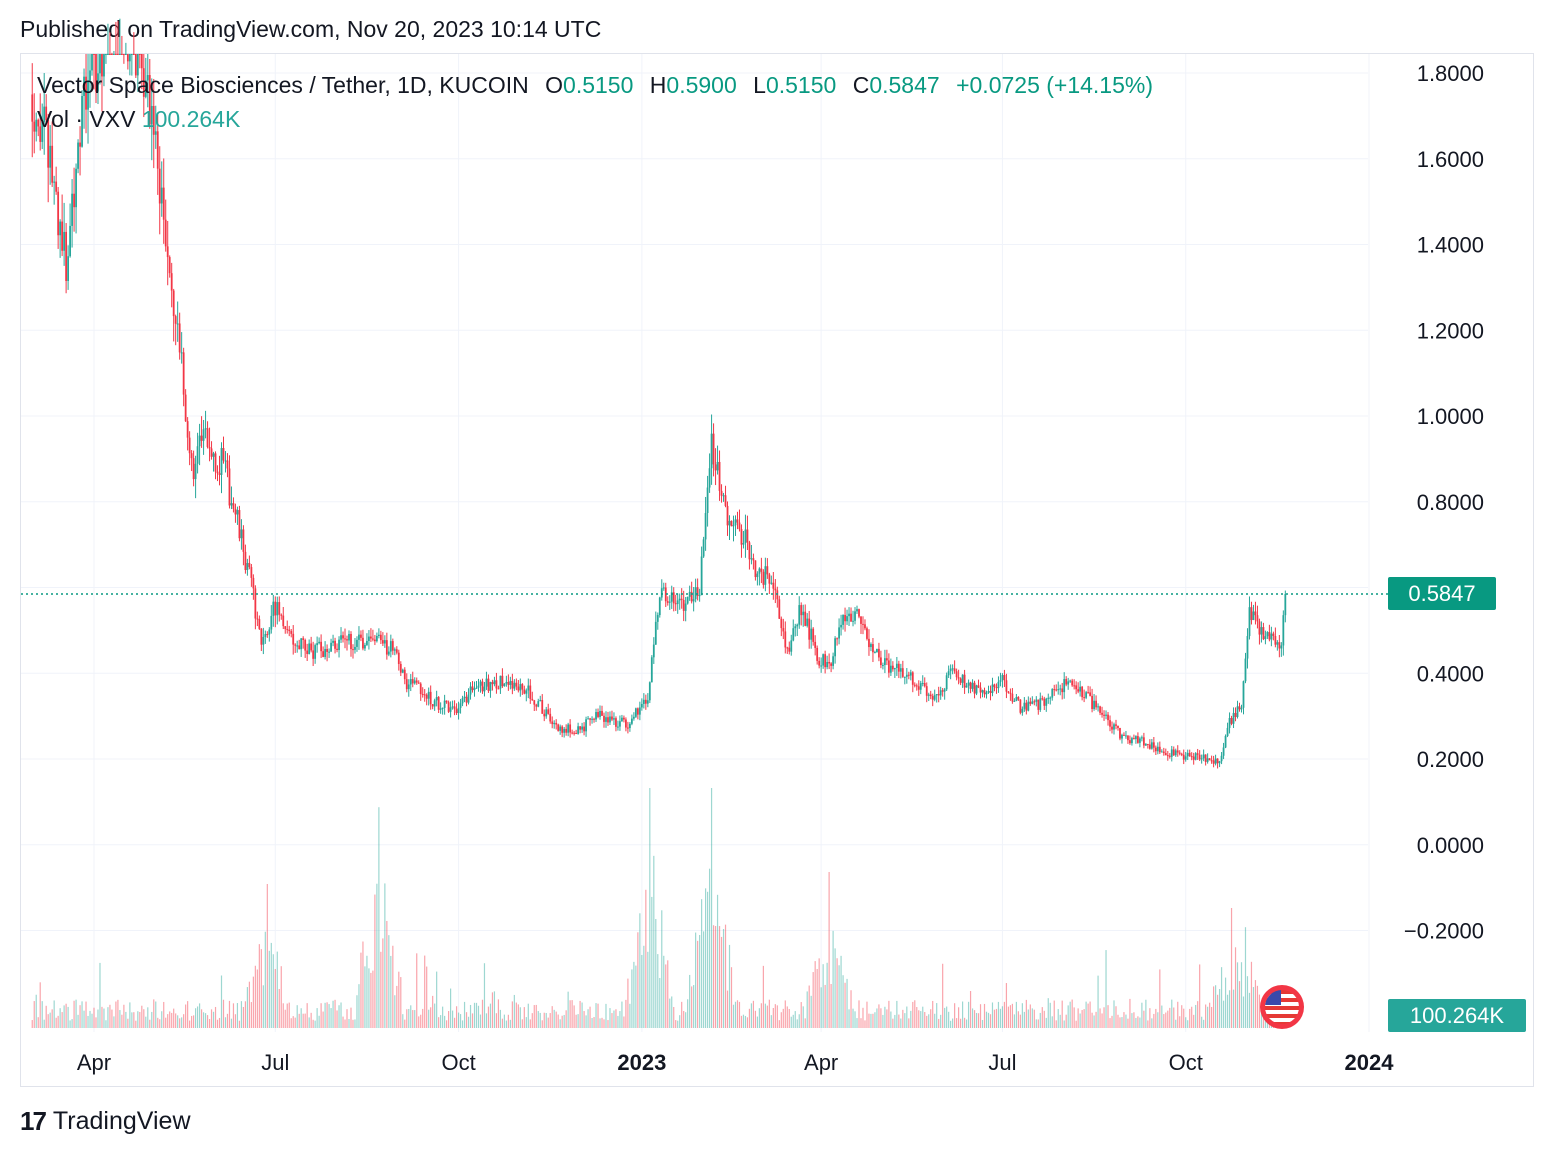 This screenshot has height=1158, width=1554. What do you see at coordinates (598, 85) in the screenshot?
I see `open-value: 0.5150` at bounding box center [598, 85].